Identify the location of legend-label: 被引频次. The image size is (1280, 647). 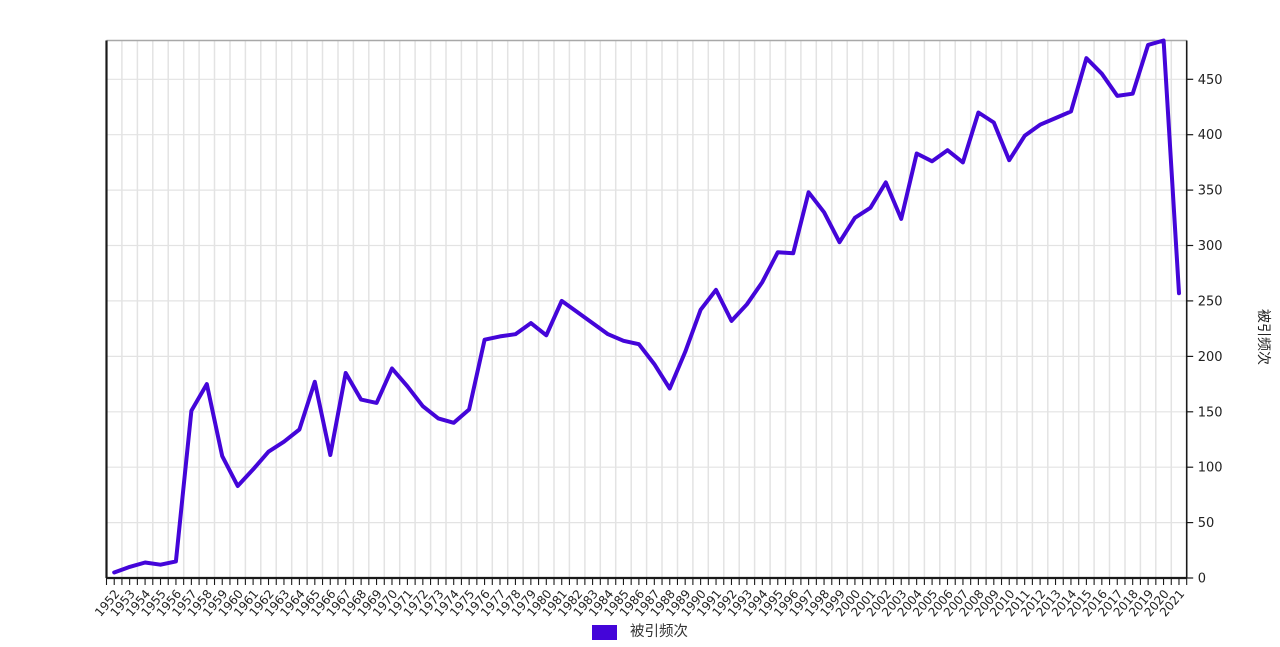
(659, 632).